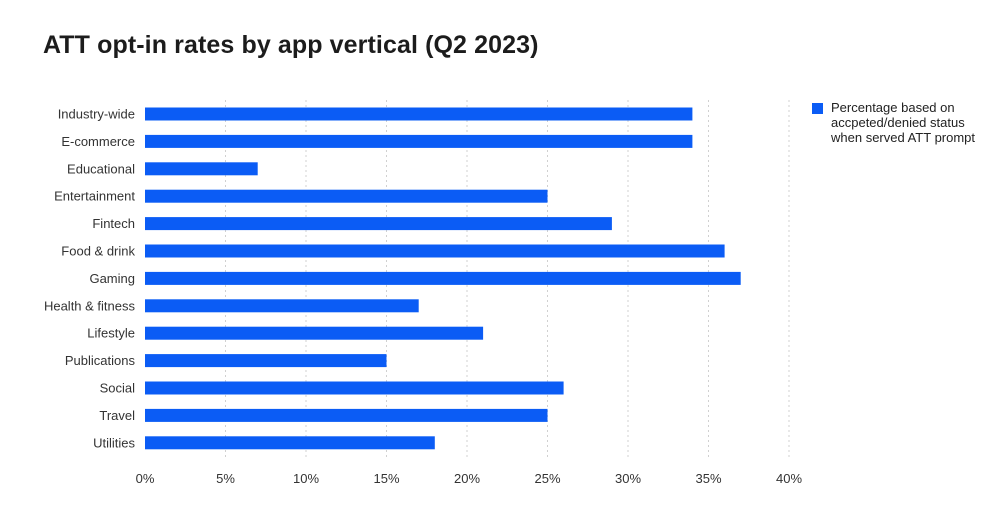 The width and height of the screenshot is (999, 525). Describe the element at coordinates (117, 415) in the screenshot. I see `category-label: Travel` at that location.